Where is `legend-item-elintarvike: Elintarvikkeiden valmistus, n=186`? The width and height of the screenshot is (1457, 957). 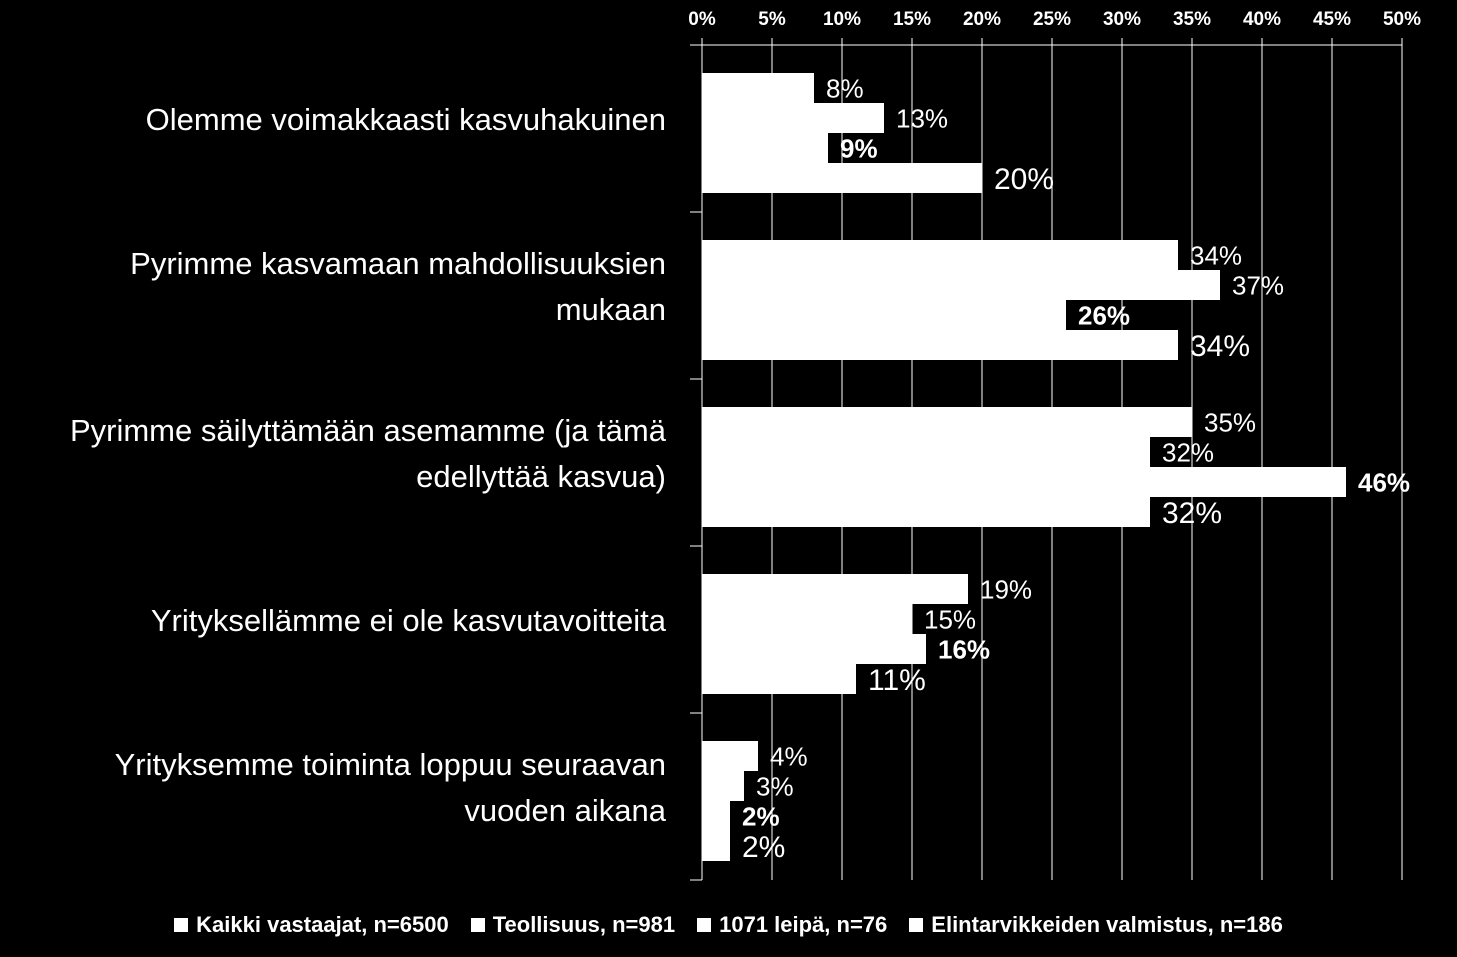
legend-item-elintarvike: Elintarvikkeiden valmistus, n=186 is located at coordinates (1096, 925).